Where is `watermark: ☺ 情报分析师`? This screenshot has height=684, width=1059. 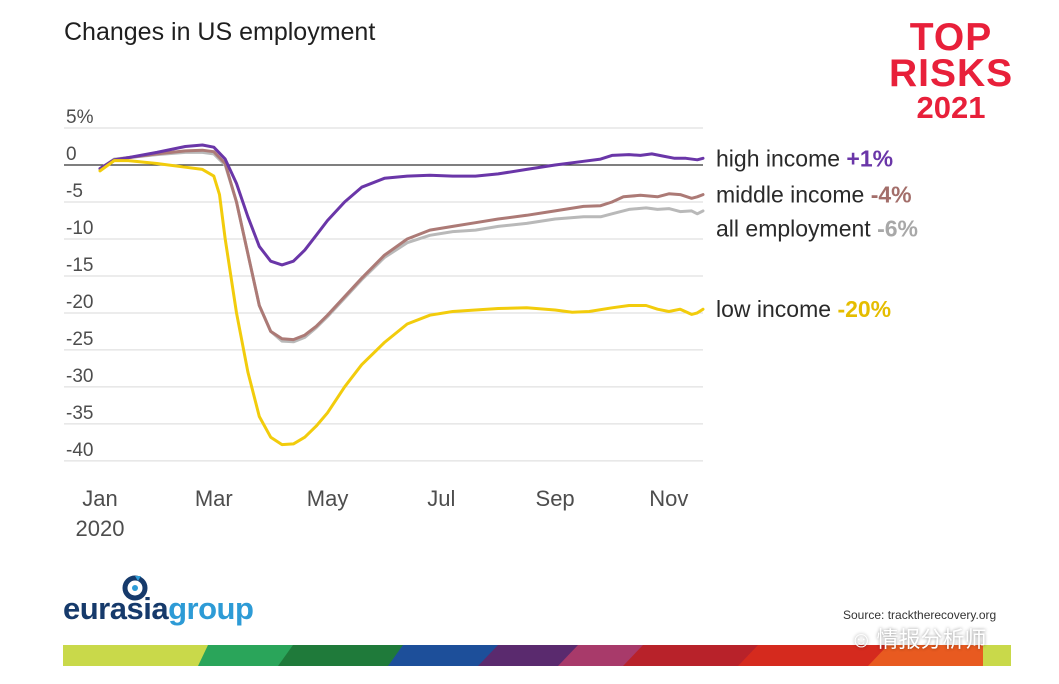
watermark: ☺ 情报分析师 is located at coordinates (918, 638).